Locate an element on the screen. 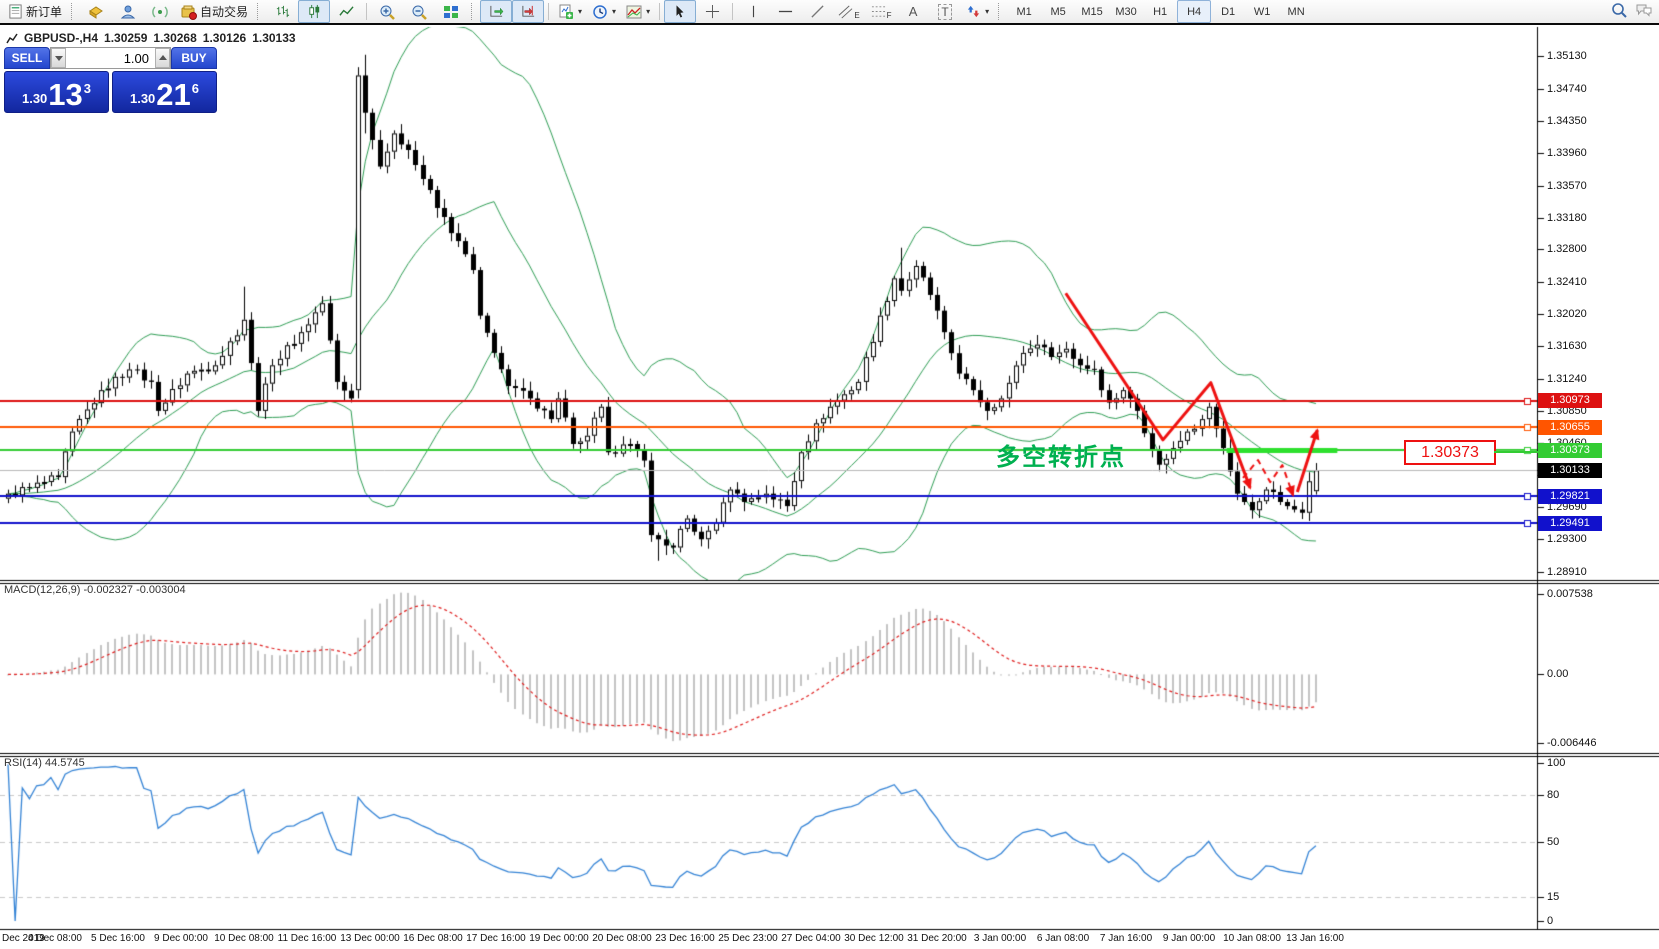 Image resolution: width=1659 pixels, height=949 pixels. price-level-tag: 1.29821 is located at coordinates (1570, 496).